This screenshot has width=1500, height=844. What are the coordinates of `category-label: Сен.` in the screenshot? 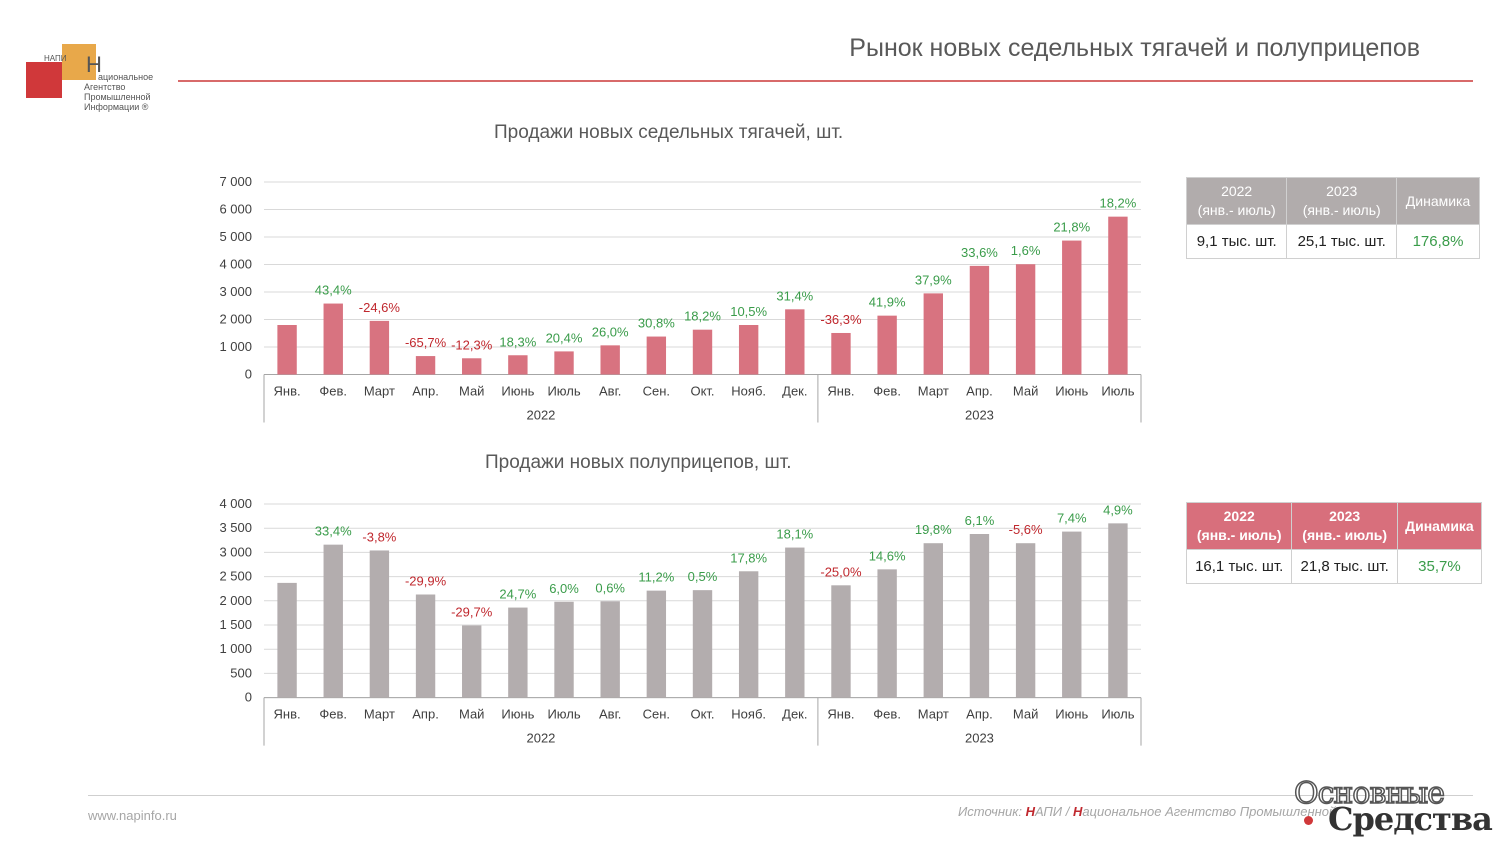 It's located at (656, 391).